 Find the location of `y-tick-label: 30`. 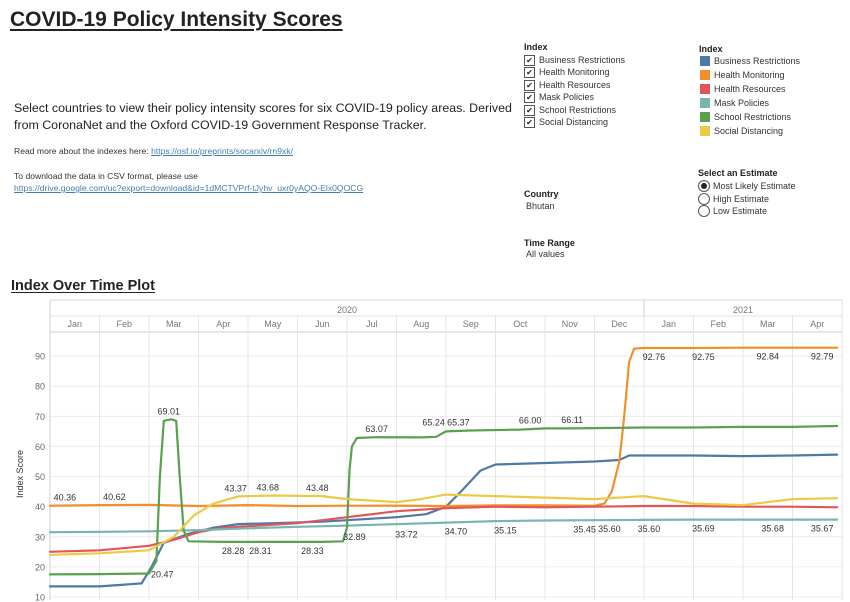

y-tick-label: 30 is located at coordinates (40, 537).